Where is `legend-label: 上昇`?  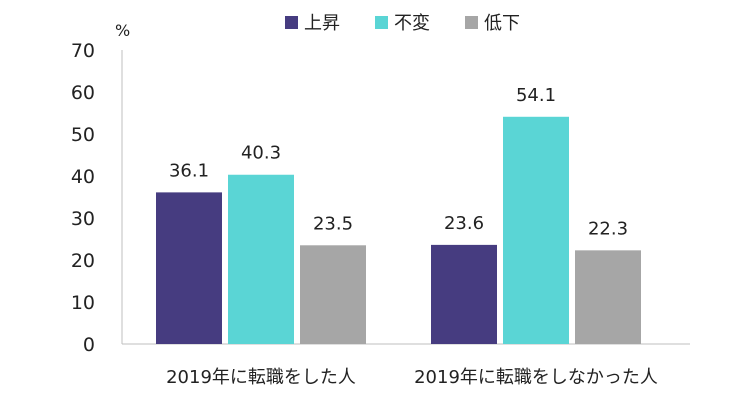 legend-label: 上昇 is located at coordinates (322, 23).